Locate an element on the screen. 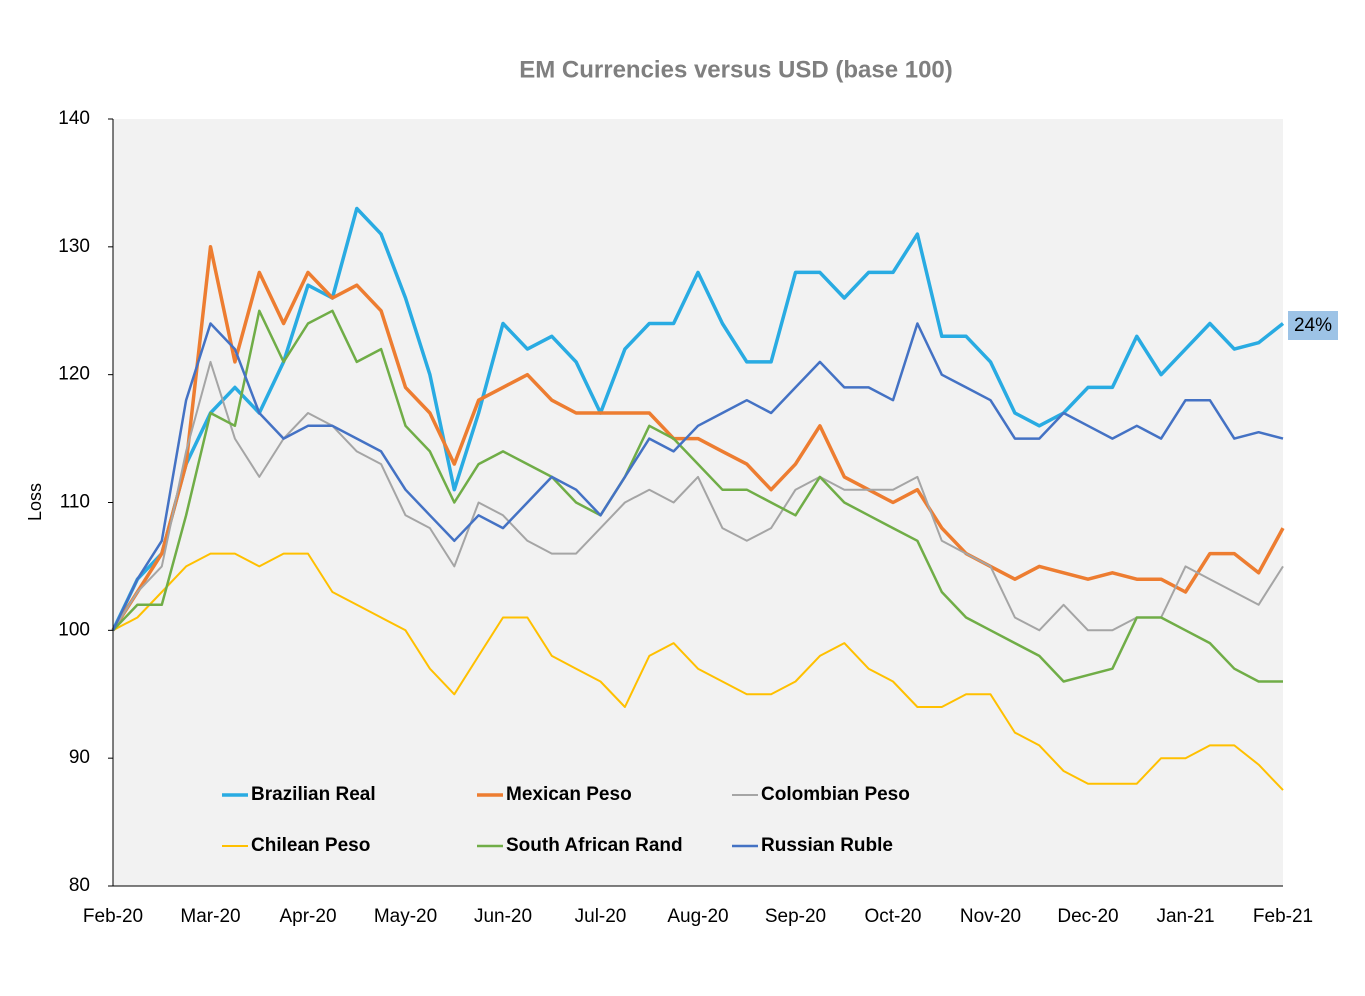 This screenshot has width=1365, height=996. x-tick-label: Sep-20 is located at coordinates (795, 916).